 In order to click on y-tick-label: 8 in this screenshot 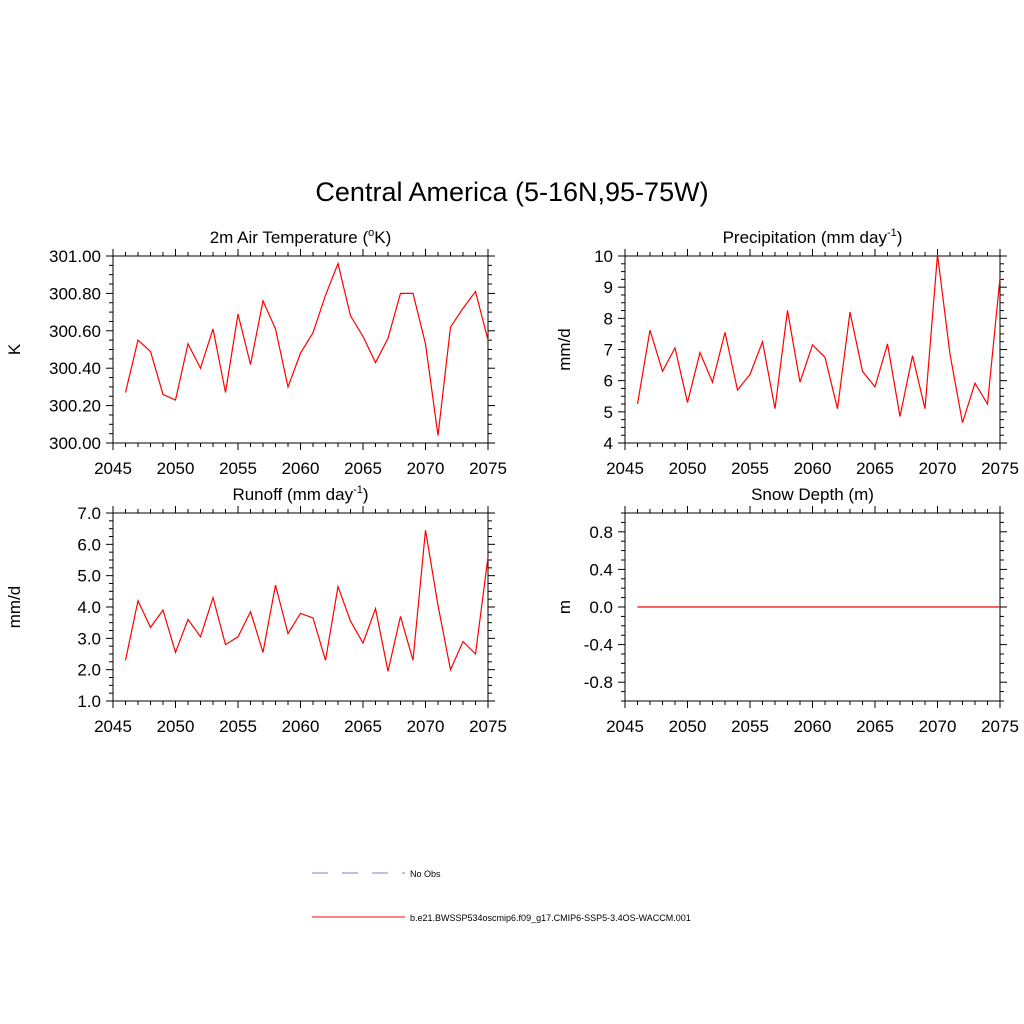, I will do `click(608, 318)`.